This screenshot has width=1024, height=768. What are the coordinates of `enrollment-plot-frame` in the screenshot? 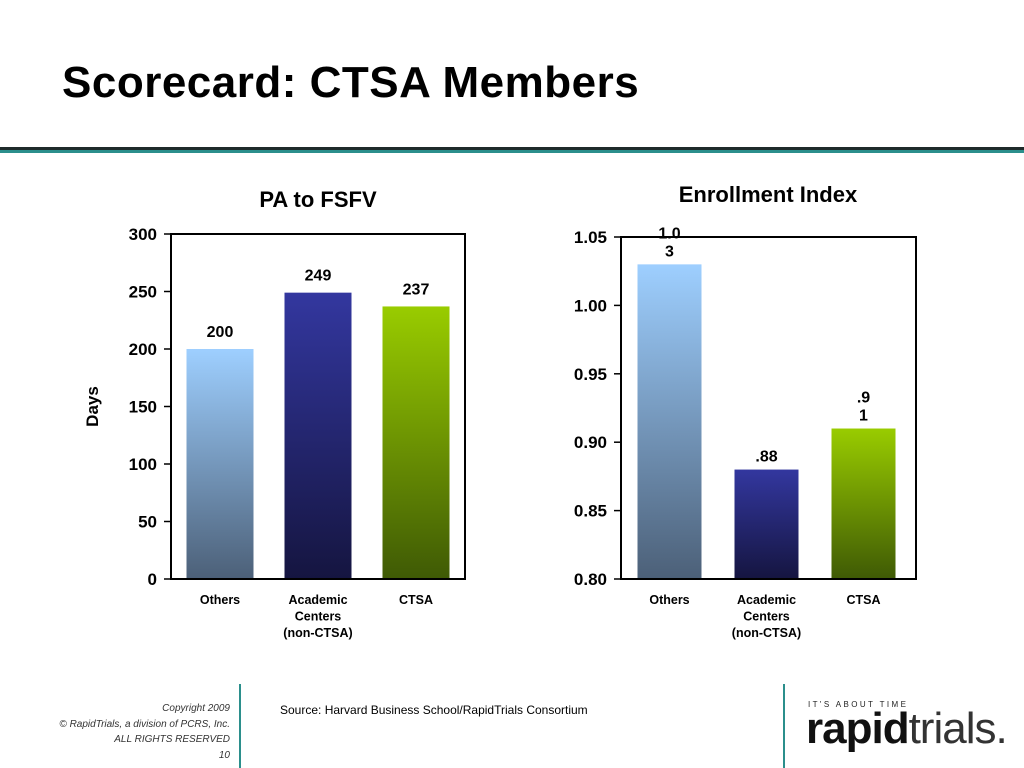 It's located at (768, 408).